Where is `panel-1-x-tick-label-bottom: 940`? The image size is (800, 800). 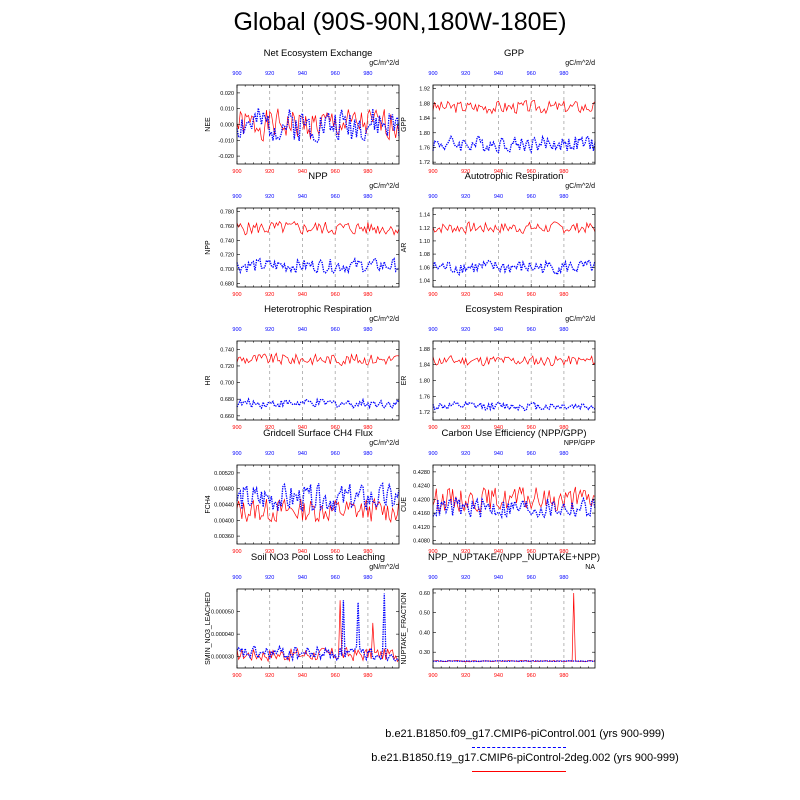 panel-1-x-tick-label-bottom: 940 is located at coordinates (302, 172).